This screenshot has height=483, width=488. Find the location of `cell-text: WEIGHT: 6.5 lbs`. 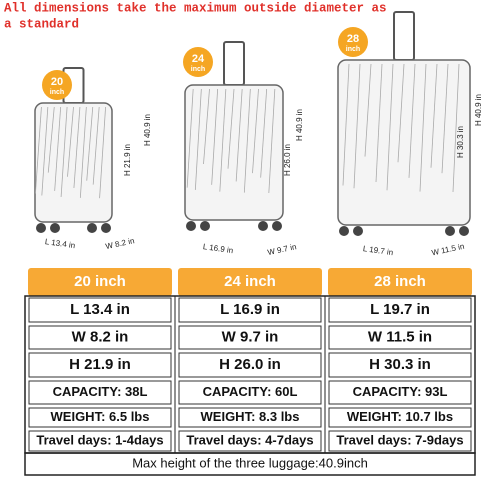

cell-text: WEIGHT: 6.5 lbs is located at coordinates (100, 416).